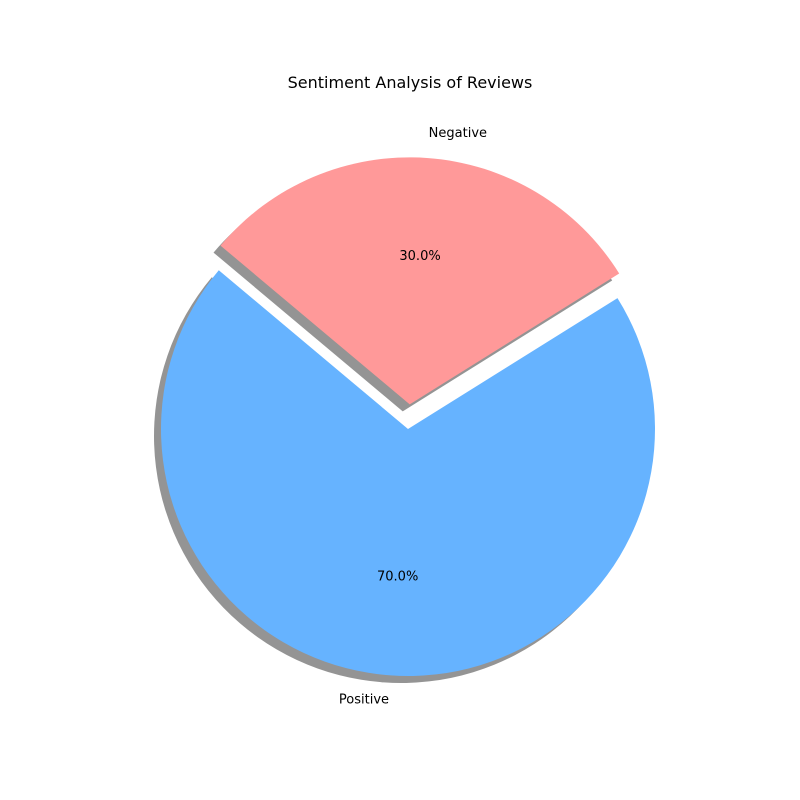 This screenshot has height=800, width=800. What do you see at coordinates (419, 256) in the screenshot?
I see `slice-percent-negative: 30.0%` at bounding box center [419, 256].